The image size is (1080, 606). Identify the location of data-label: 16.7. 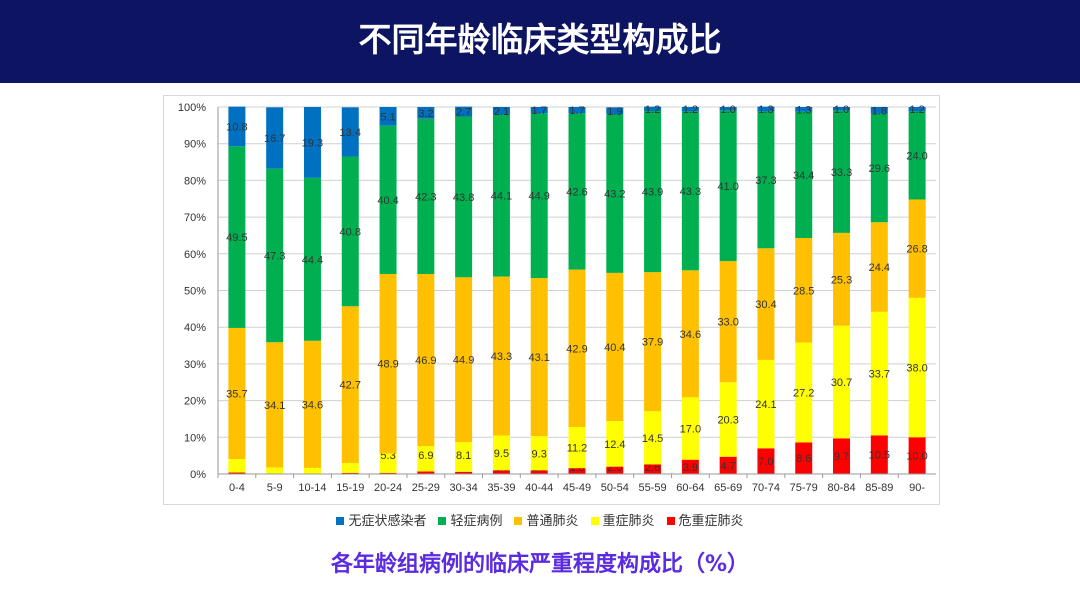
(274, 139).